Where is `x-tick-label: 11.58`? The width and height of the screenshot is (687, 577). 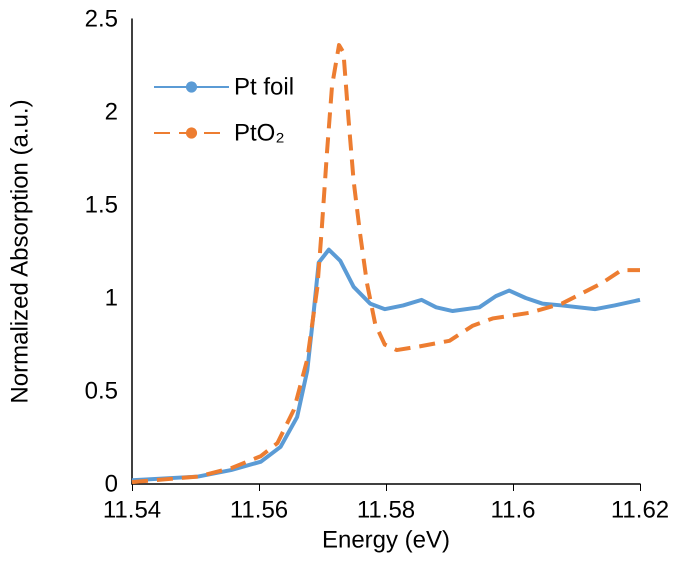 x-tick-label: 11.58 is located at coordinates (386, 510).